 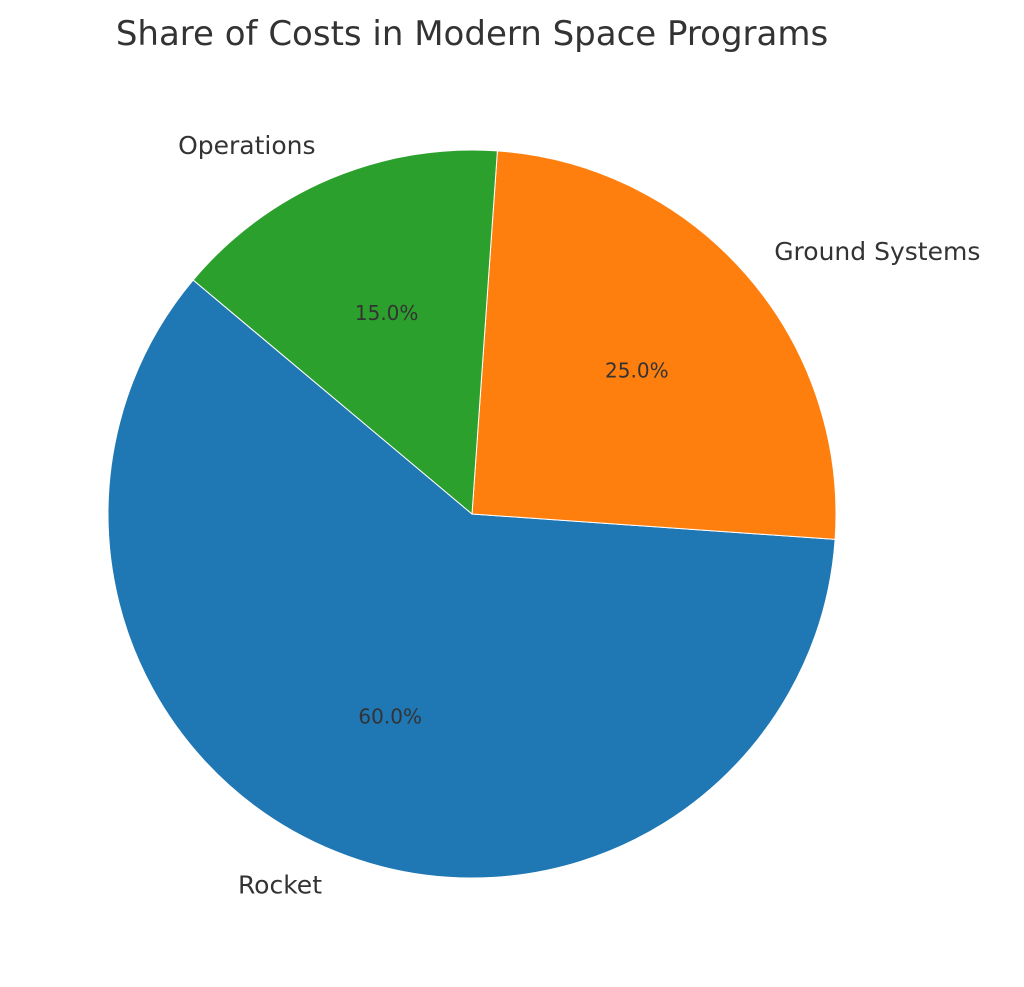 I want to click on pie-category-label-ground-systems: Ground Systems, so click(x=877, y=251).